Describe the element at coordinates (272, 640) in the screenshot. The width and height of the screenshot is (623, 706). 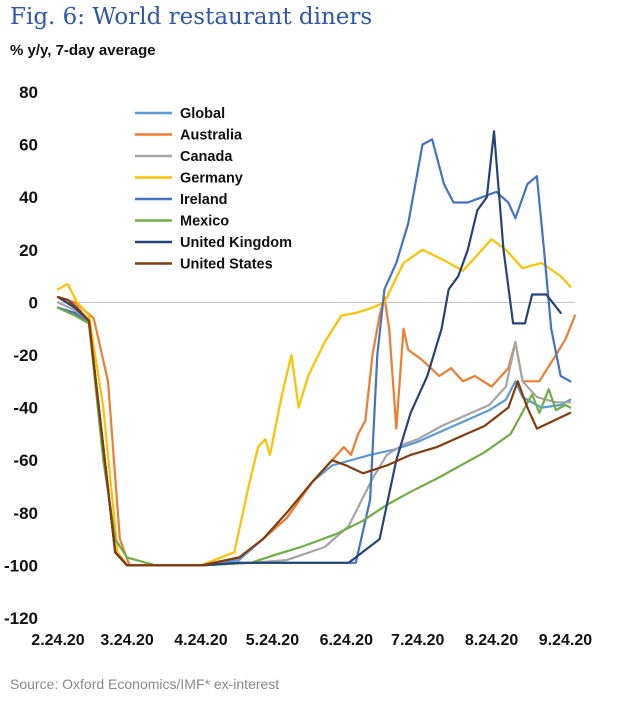
I see `x-tick-label: 5.24.20` at that location.